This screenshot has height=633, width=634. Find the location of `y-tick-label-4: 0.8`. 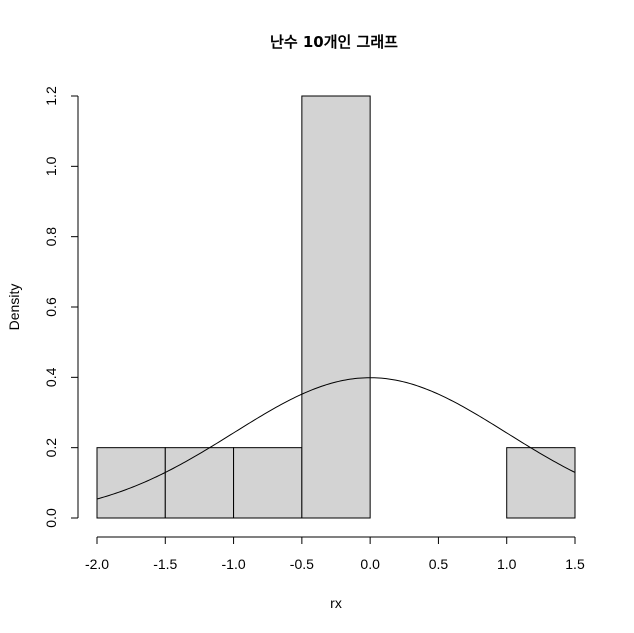

y-tick-label-4: 0.8 is located at coordinates (51, 237).